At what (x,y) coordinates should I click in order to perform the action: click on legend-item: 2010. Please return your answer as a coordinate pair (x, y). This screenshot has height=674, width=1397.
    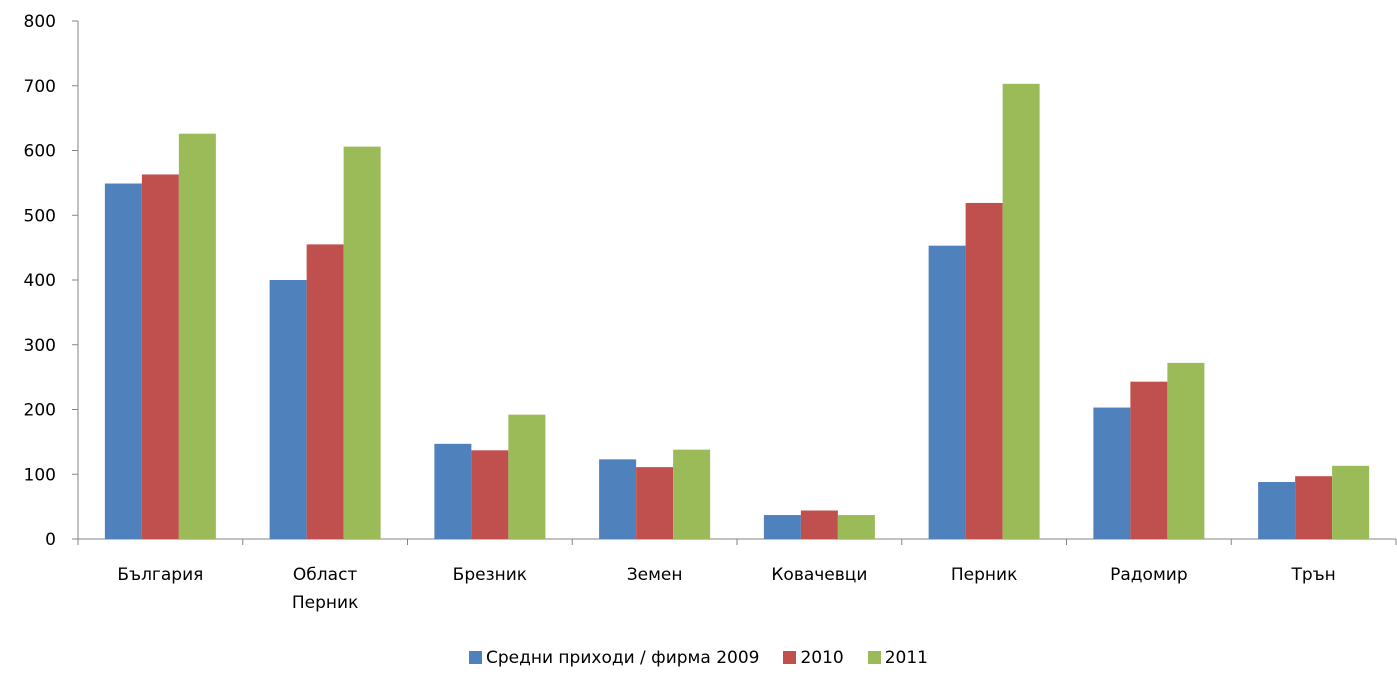
    Looking at the image, I should click on (813, 658).